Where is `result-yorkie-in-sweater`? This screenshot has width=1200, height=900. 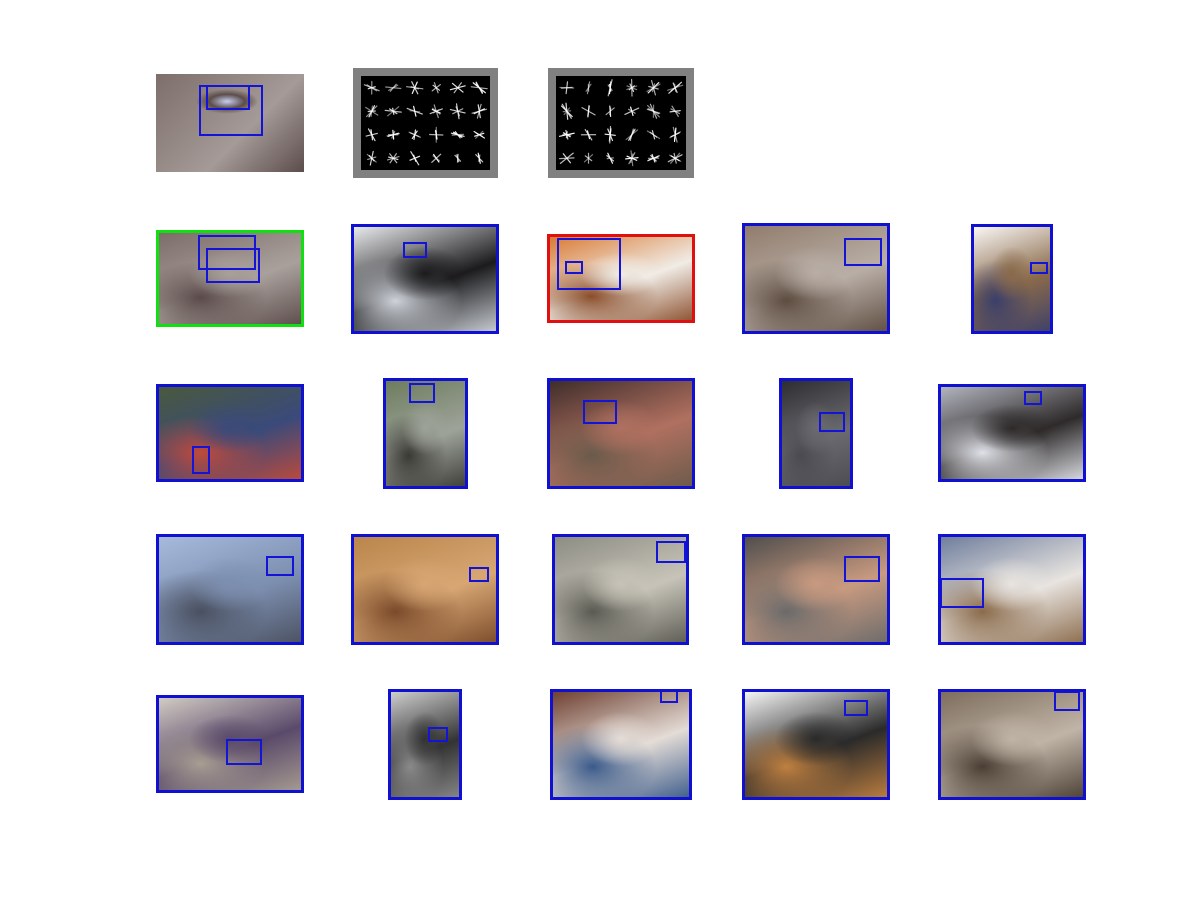 result-yorkie-in-sweater is located at coordinates (1012, 279).